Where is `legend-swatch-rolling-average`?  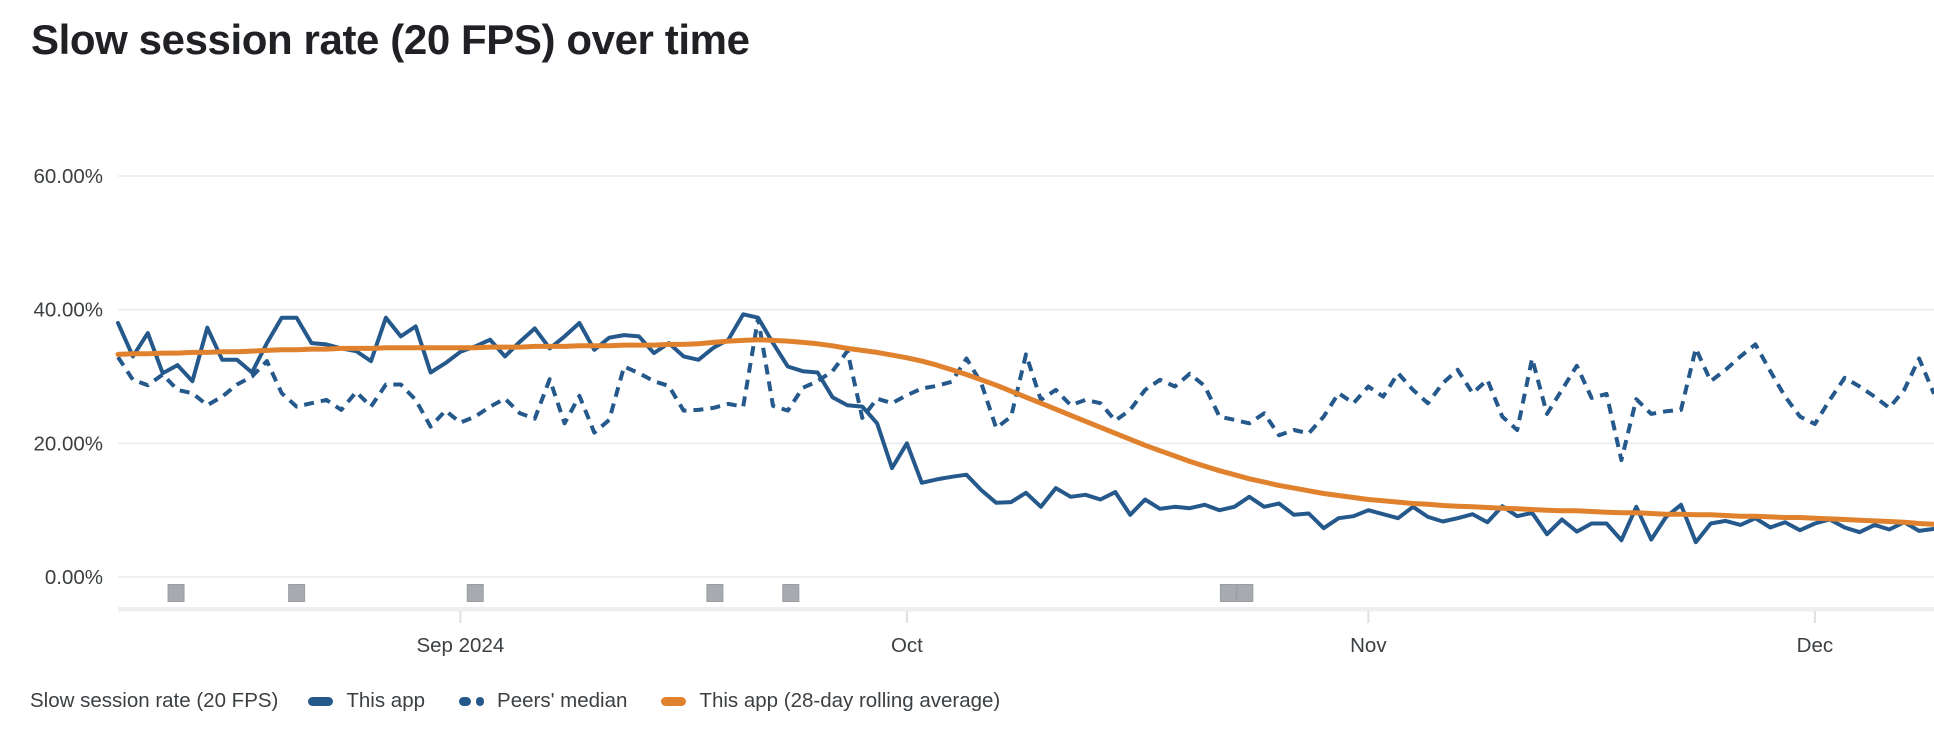 legend-swatch-rolling-average is located at coordinates (674, 701).